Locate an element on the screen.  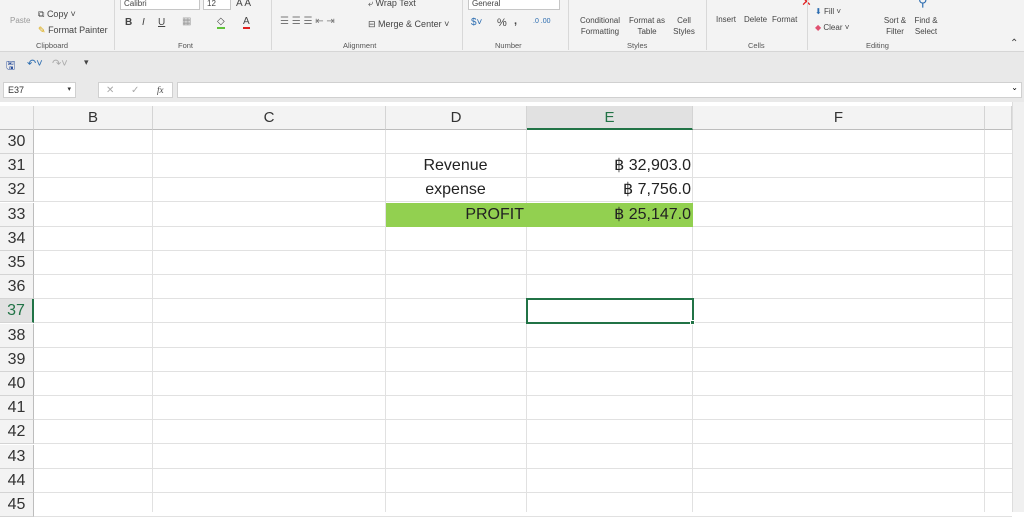
underline-button: U is located at coordinates (162, 22).